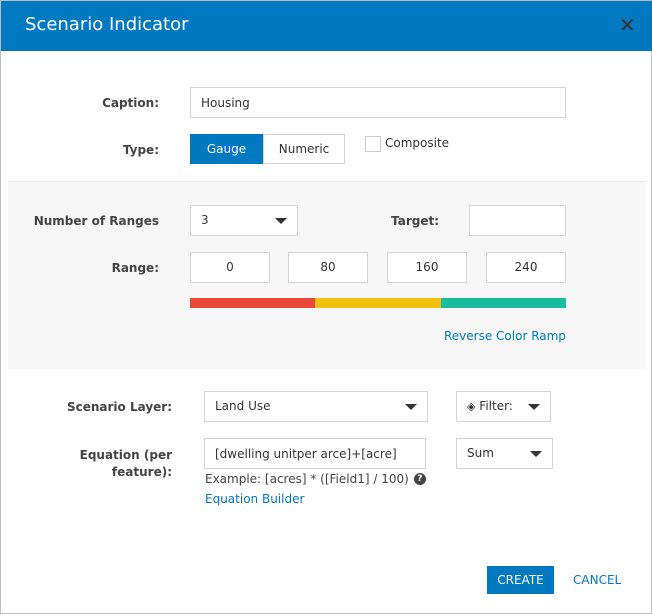 The image size is (652, 614). What do you see at coordinates (226, 149) in the screenshot?
I see `gauge-button: Gauge` at bounding box center [226, 149].